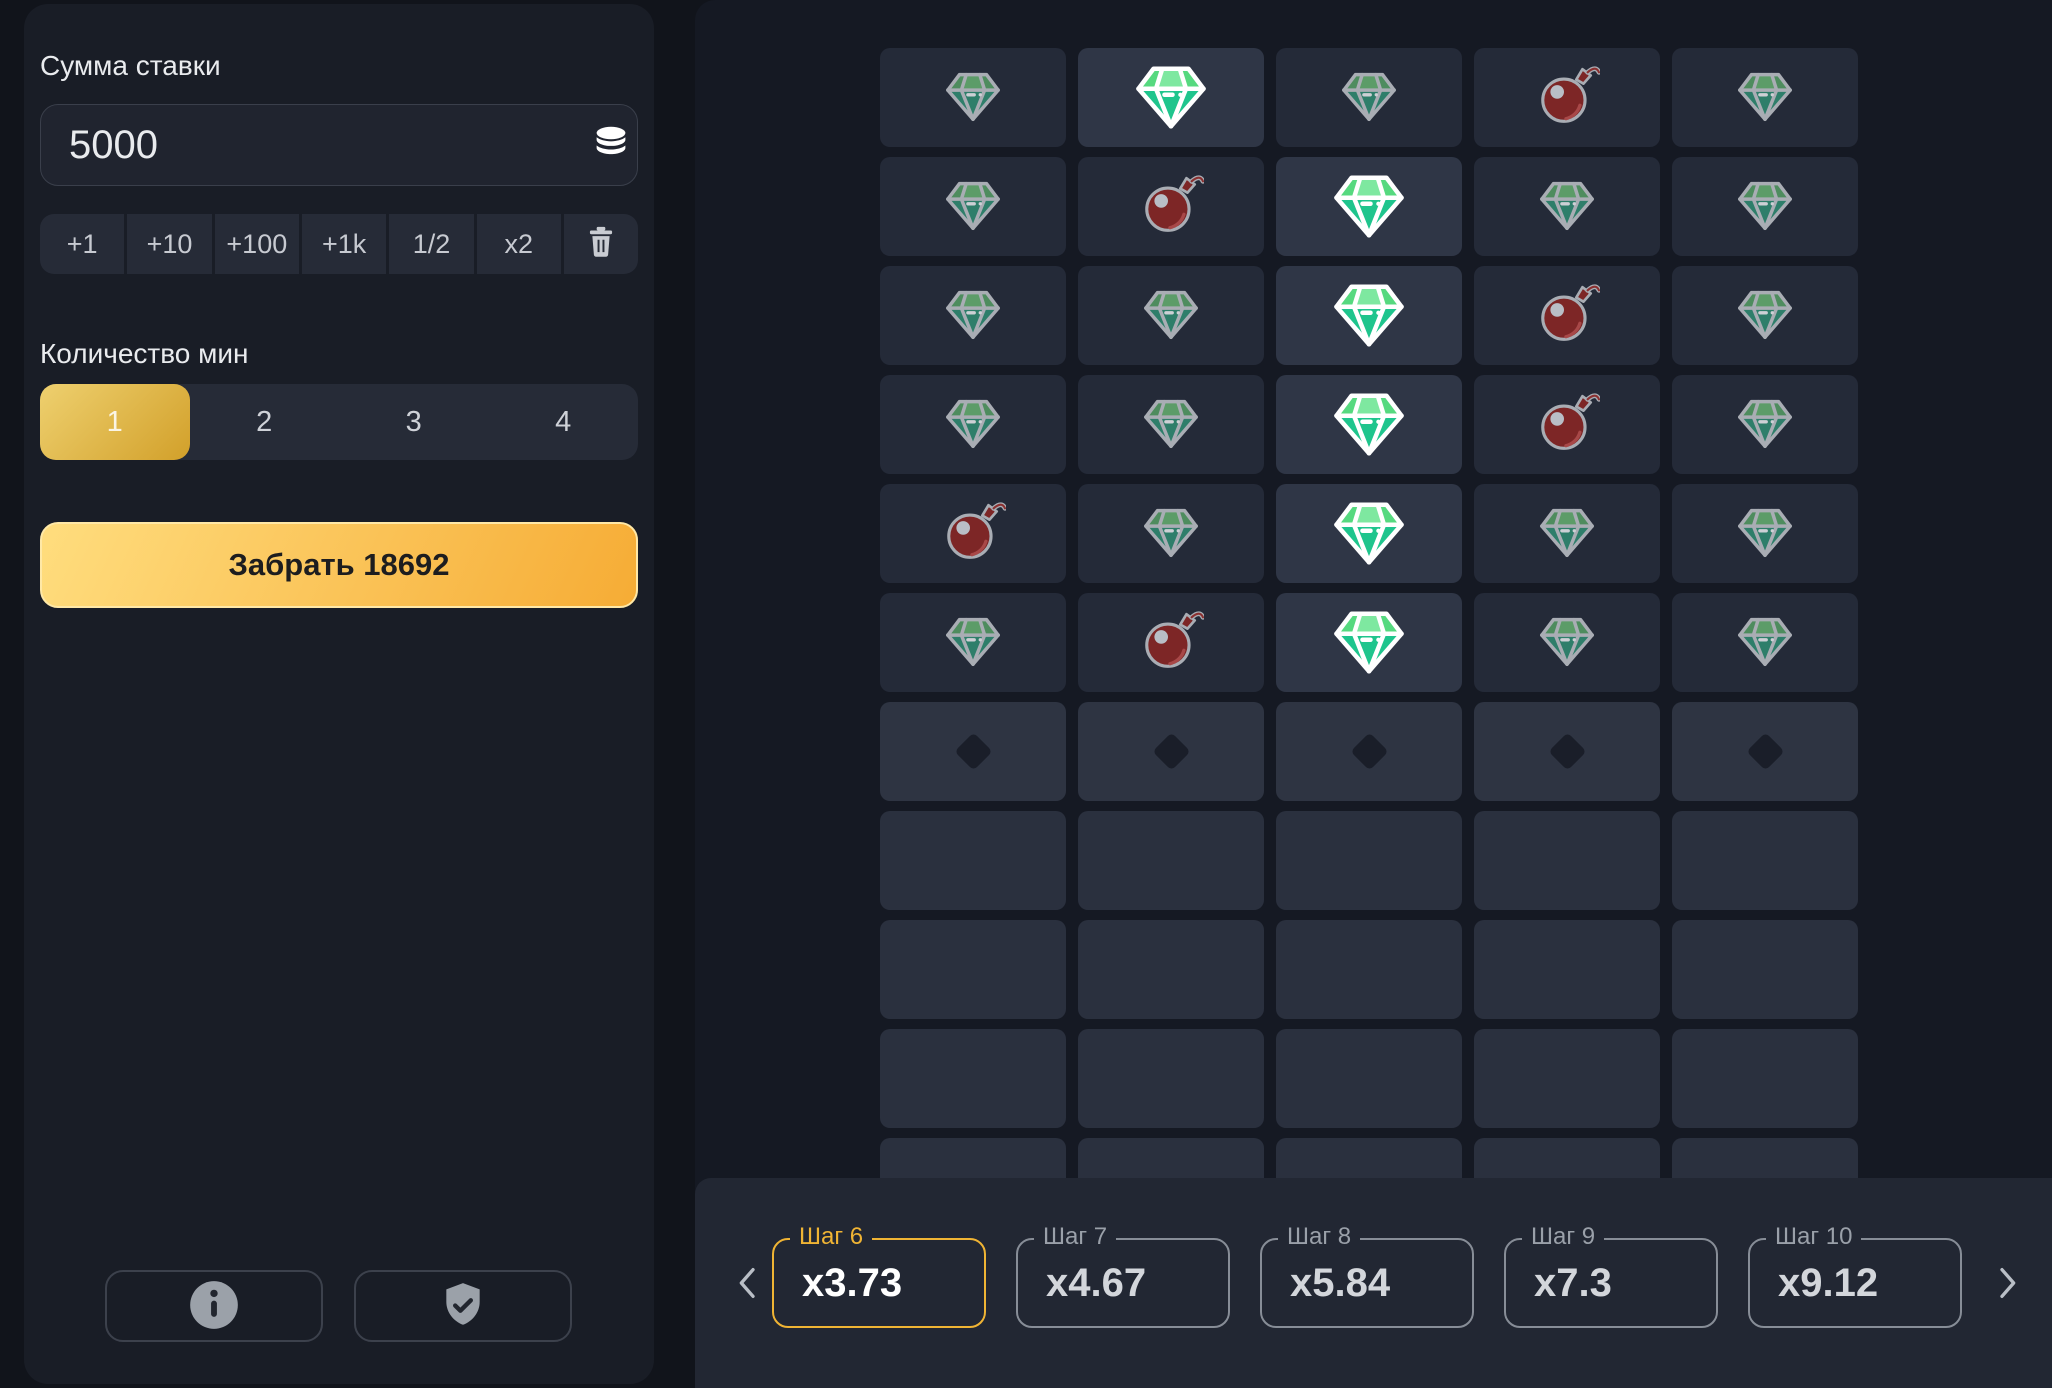 The height and width of the screenshot is (1388, 2052). What do you see at coordinates (1814, 1237) in the screenshot?
I see `step-label: Шаг 10` at bounding box center [1814, 1237].